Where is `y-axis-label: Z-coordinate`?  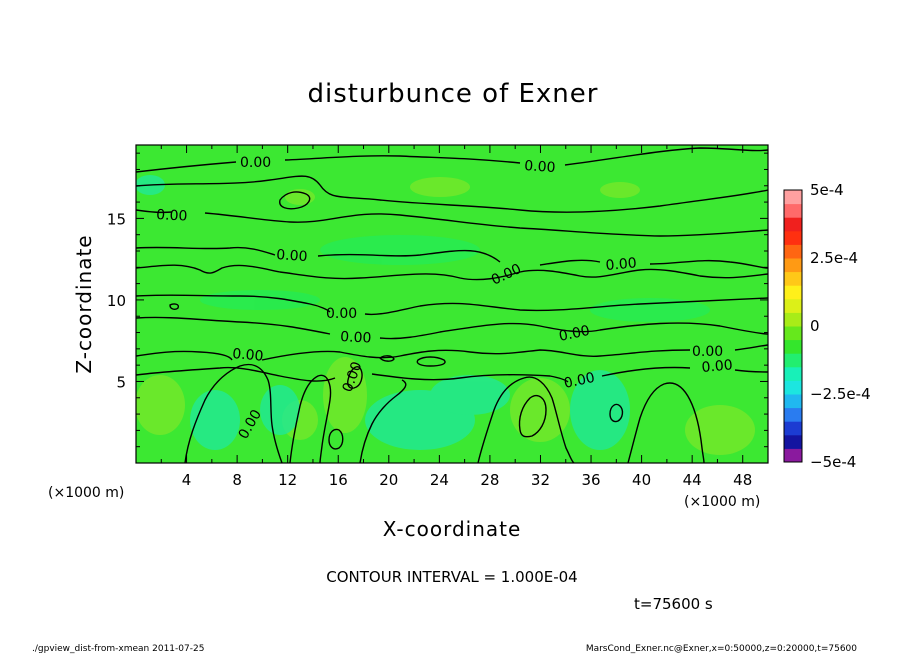 y-axis-label: Z-coordinate is located at coordinates (84, 303).